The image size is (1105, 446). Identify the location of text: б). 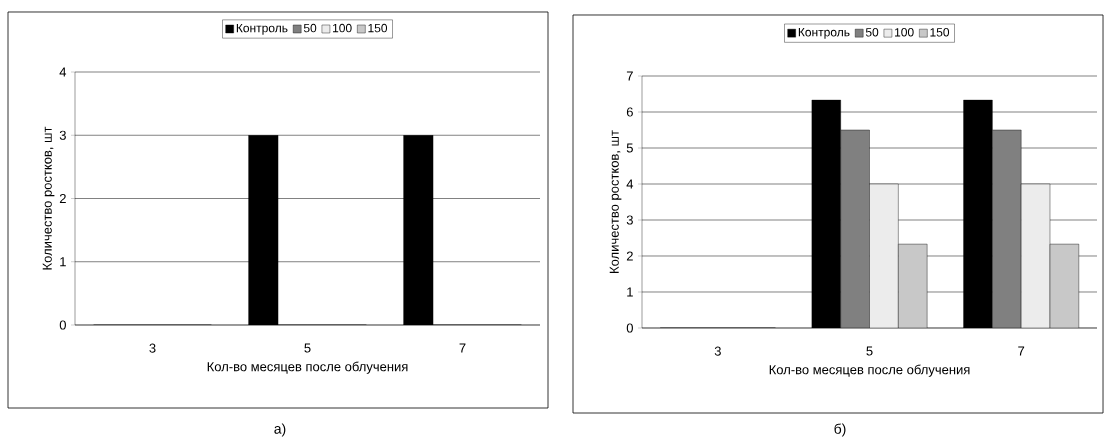
(840, 430).